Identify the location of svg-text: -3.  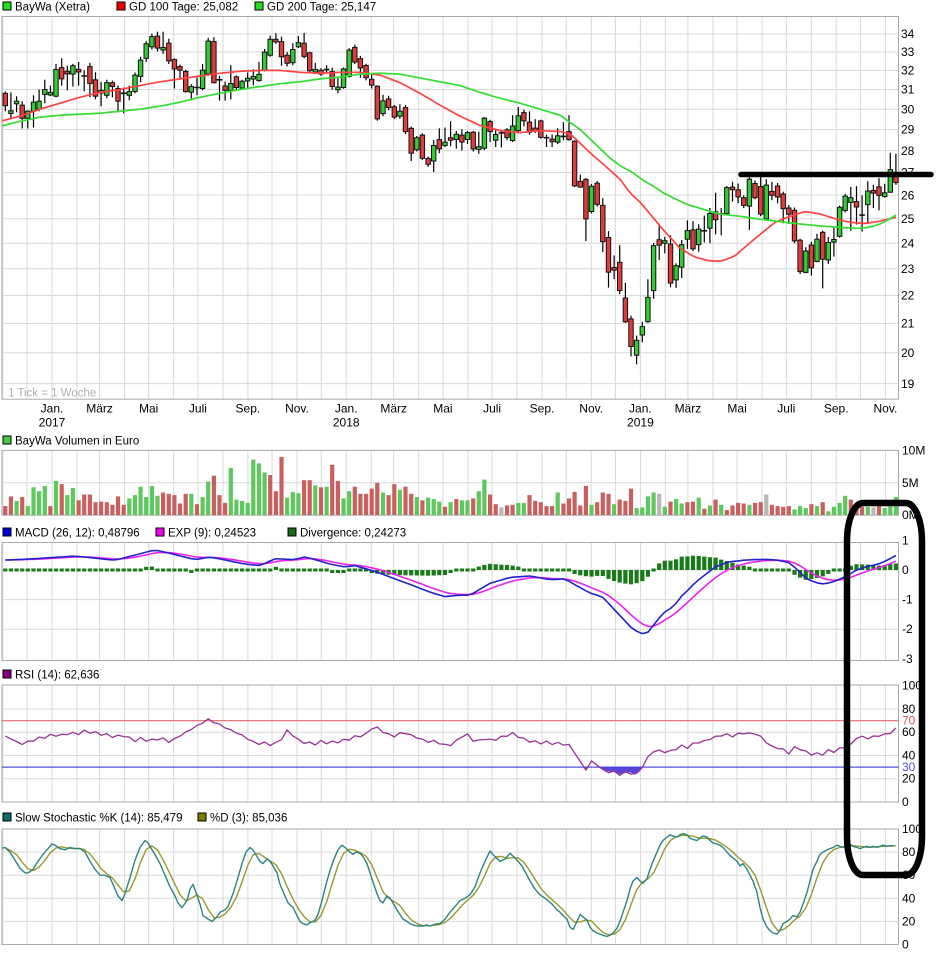
(907, 659).